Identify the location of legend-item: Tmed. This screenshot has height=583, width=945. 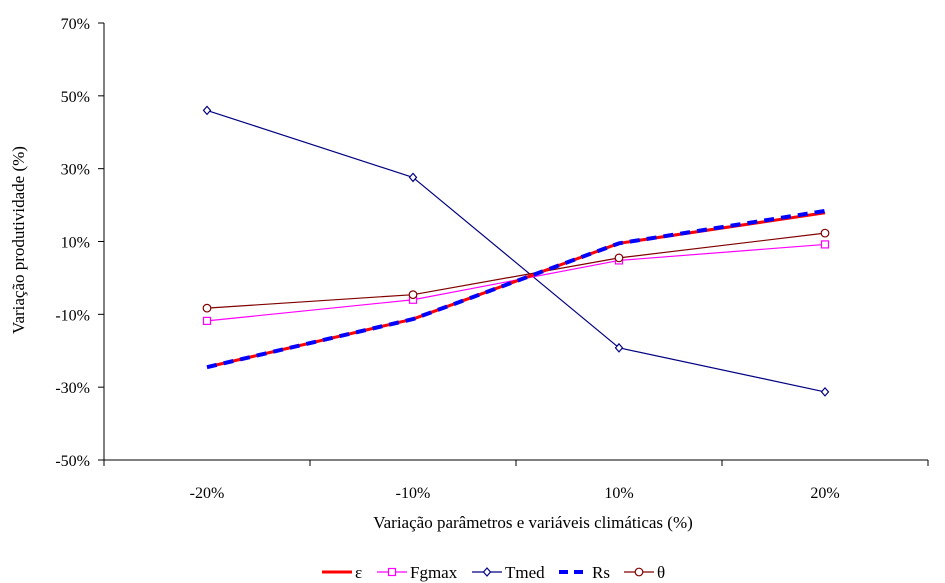
(508, 572).